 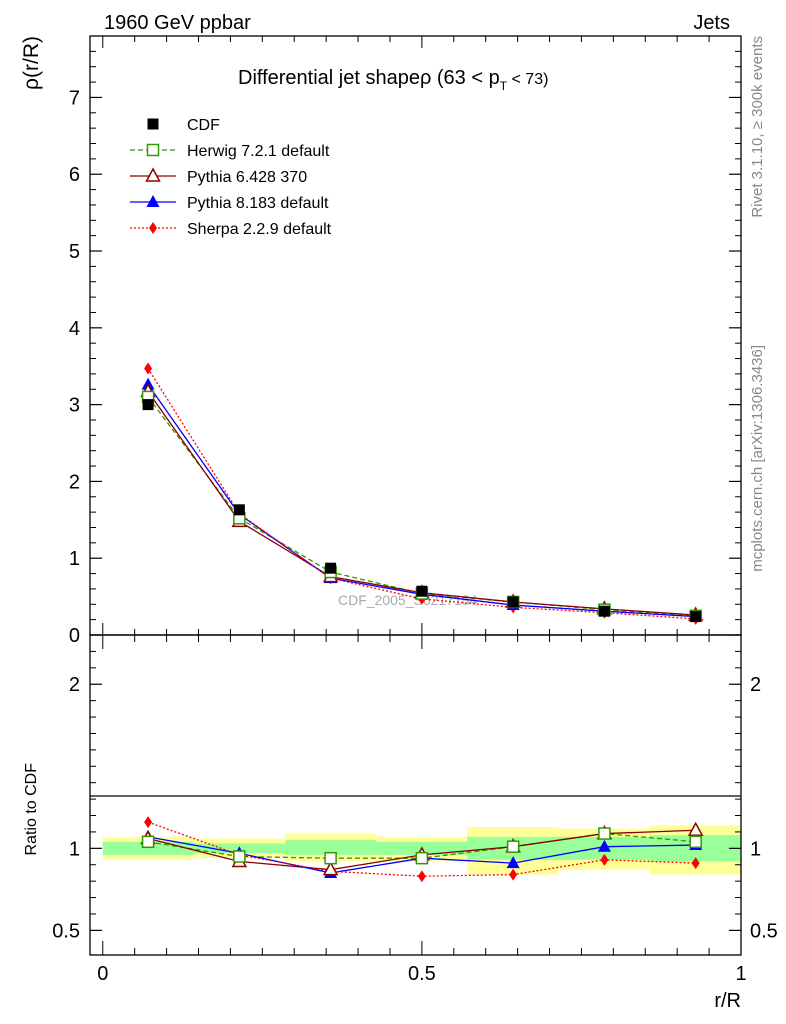 I want to click on main-y-tick-label: 4, so click(x=74, y=329).